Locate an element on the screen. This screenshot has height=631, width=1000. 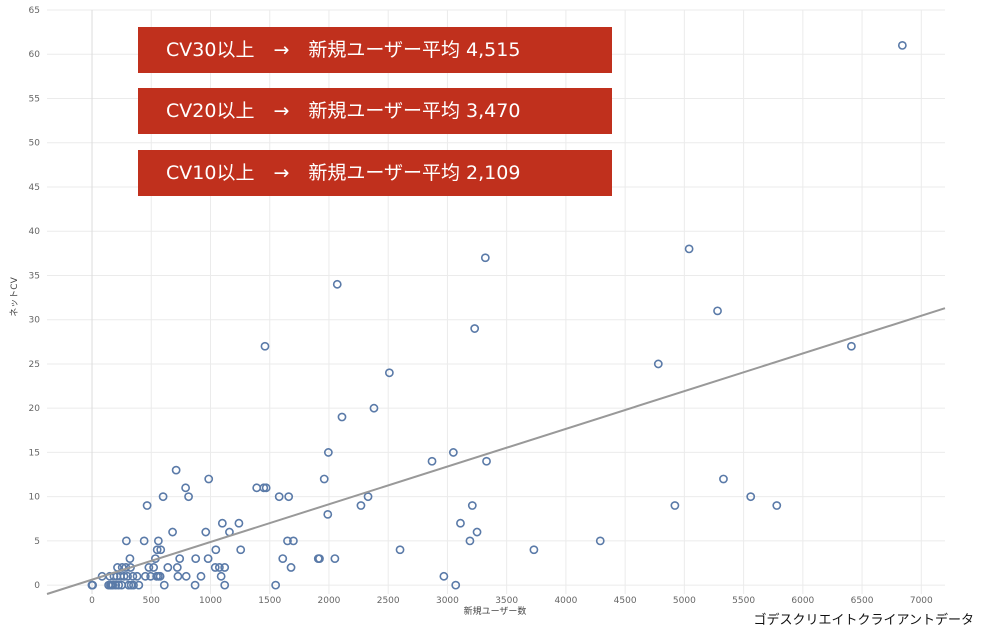
y-tick-label: 55 is located at coordinates (34, 99).